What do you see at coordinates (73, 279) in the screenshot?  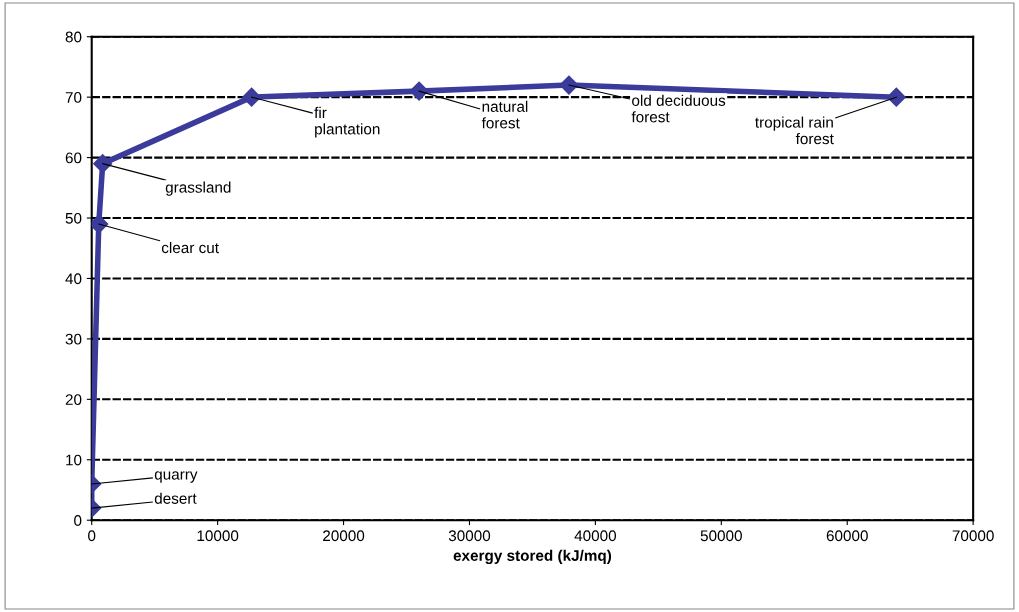 I see `y-tick-label: 40` at bounding box center [73, 279].